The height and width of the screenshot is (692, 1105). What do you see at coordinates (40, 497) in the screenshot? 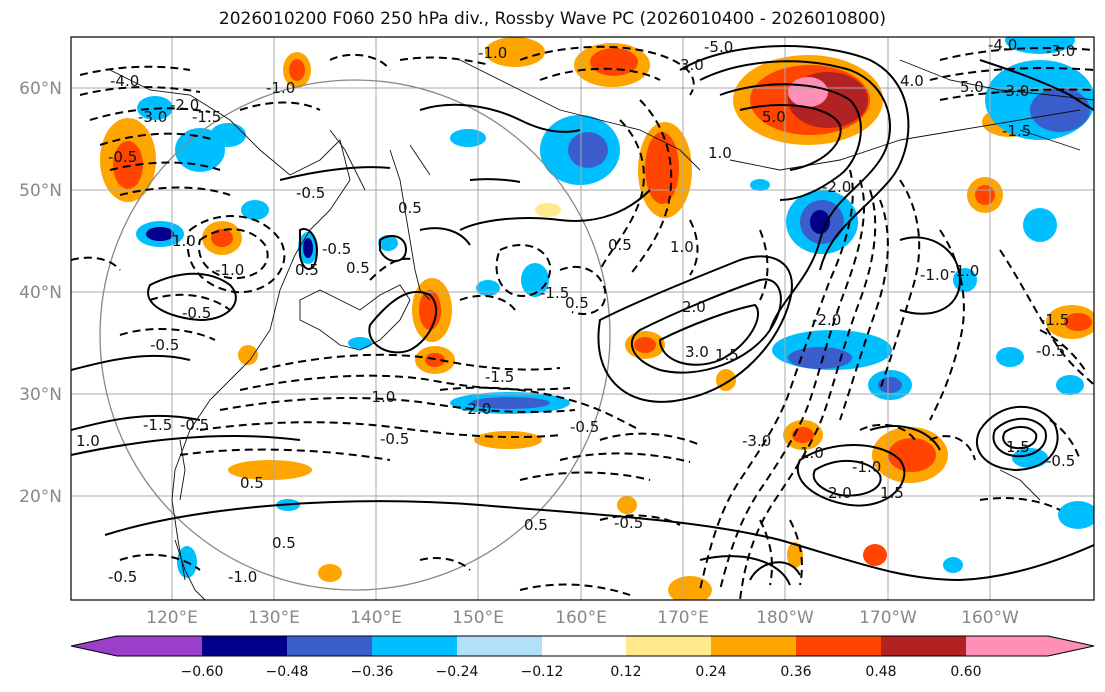
I see `lat-label: 20°N` at bounding box center [40, 497].